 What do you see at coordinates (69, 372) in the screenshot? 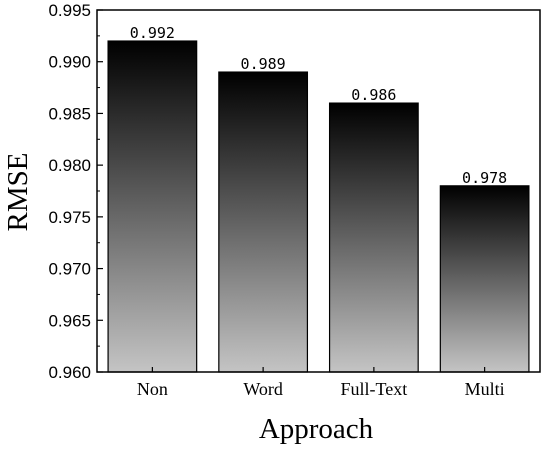
I see `y-tick-label: 0.960` at bounding box center [69, 372].